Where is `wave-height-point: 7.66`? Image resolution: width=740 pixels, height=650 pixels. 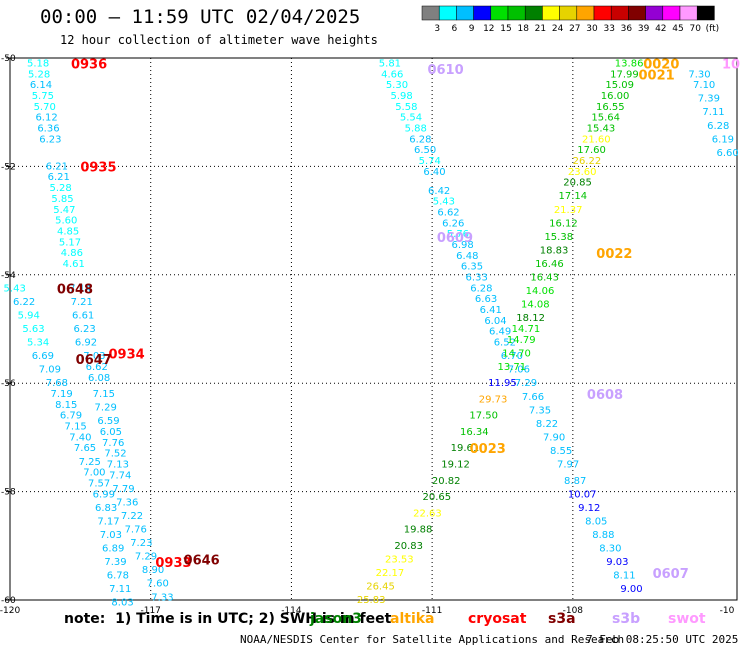
wave-height-point: 7.66 is located at coordinates (533, 397).